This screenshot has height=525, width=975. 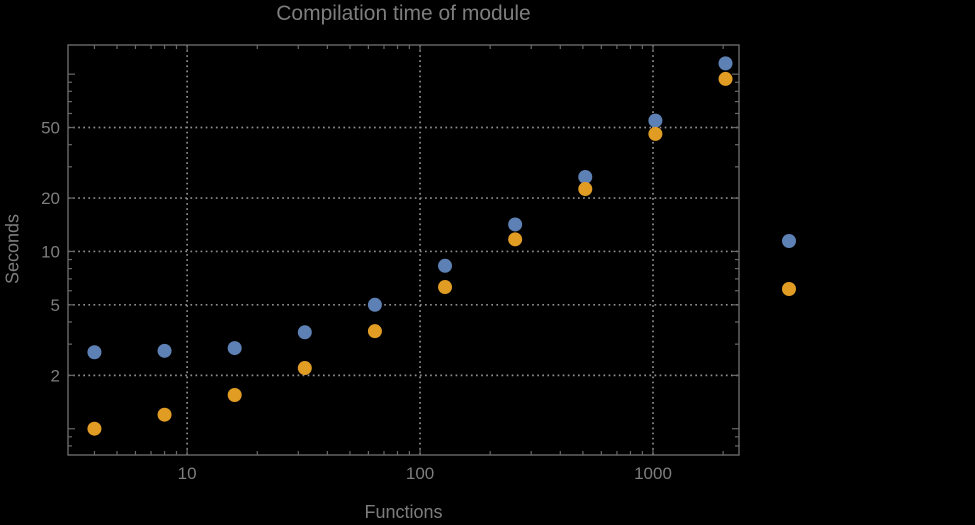 I want to click on legend-marker-orange, so click(x=789, y=289).